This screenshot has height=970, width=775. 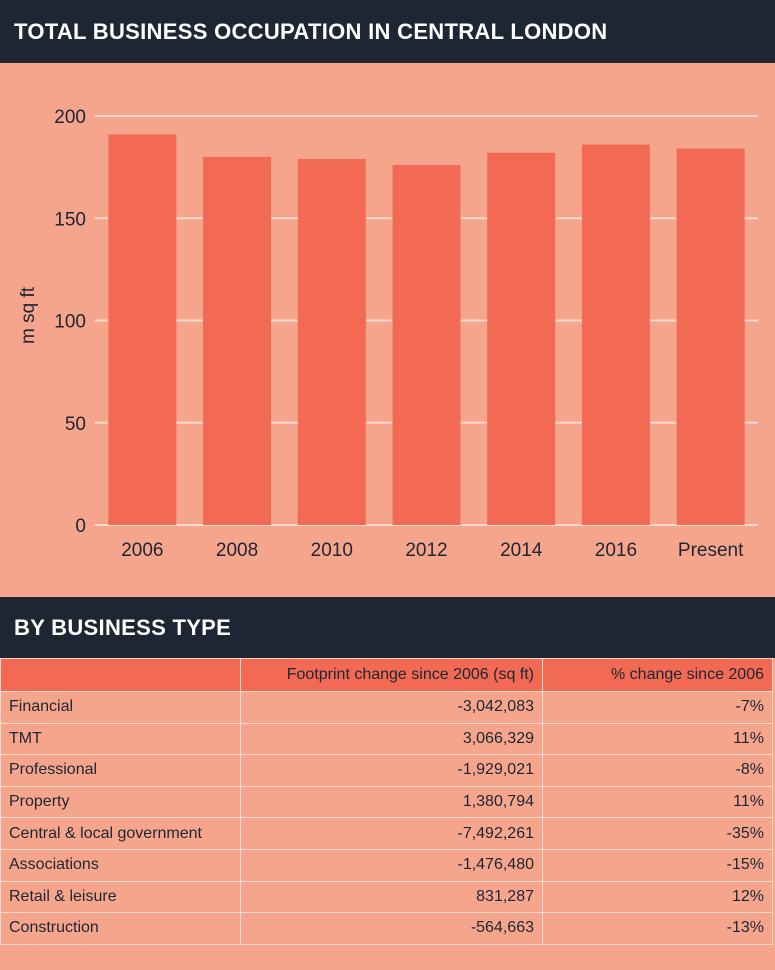 I want to click on bar-present, so click(x=710, y=336).